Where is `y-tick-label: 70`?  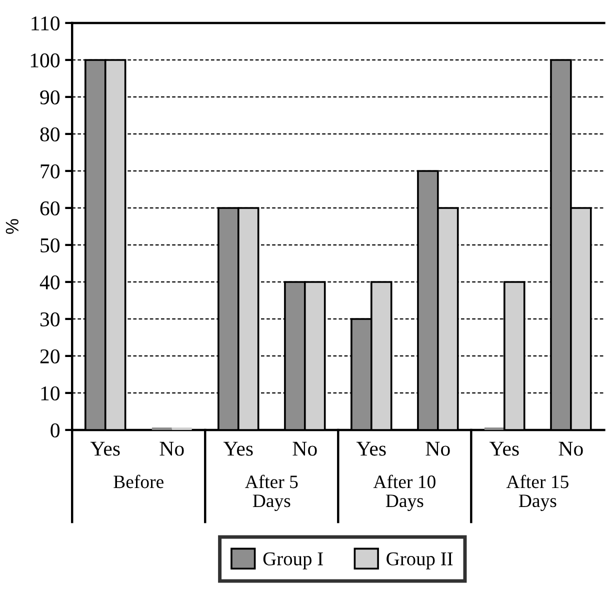
y-tick-label: 70 is located at coordinates (50, 171).